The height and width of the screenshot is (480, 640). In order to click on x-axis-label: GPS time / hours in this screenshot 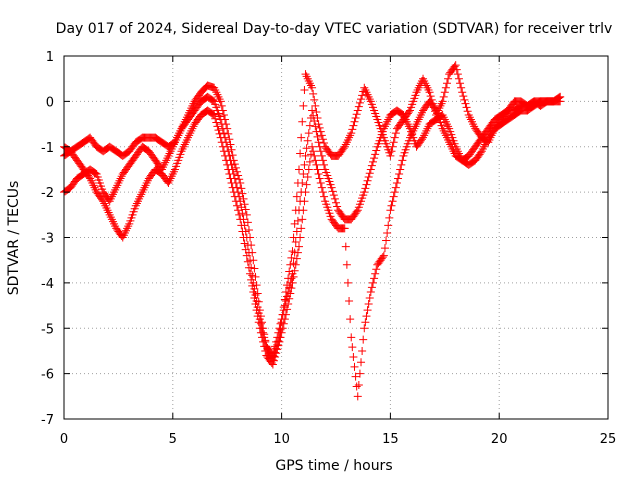, I will do `click(333, 466)`.